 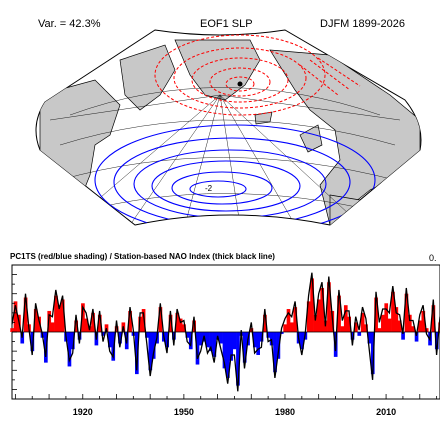 What do you see at coordinates (386, 412) in the screenshot?
I see `x-tick-label: 2010` at bounding box center [386, 412].